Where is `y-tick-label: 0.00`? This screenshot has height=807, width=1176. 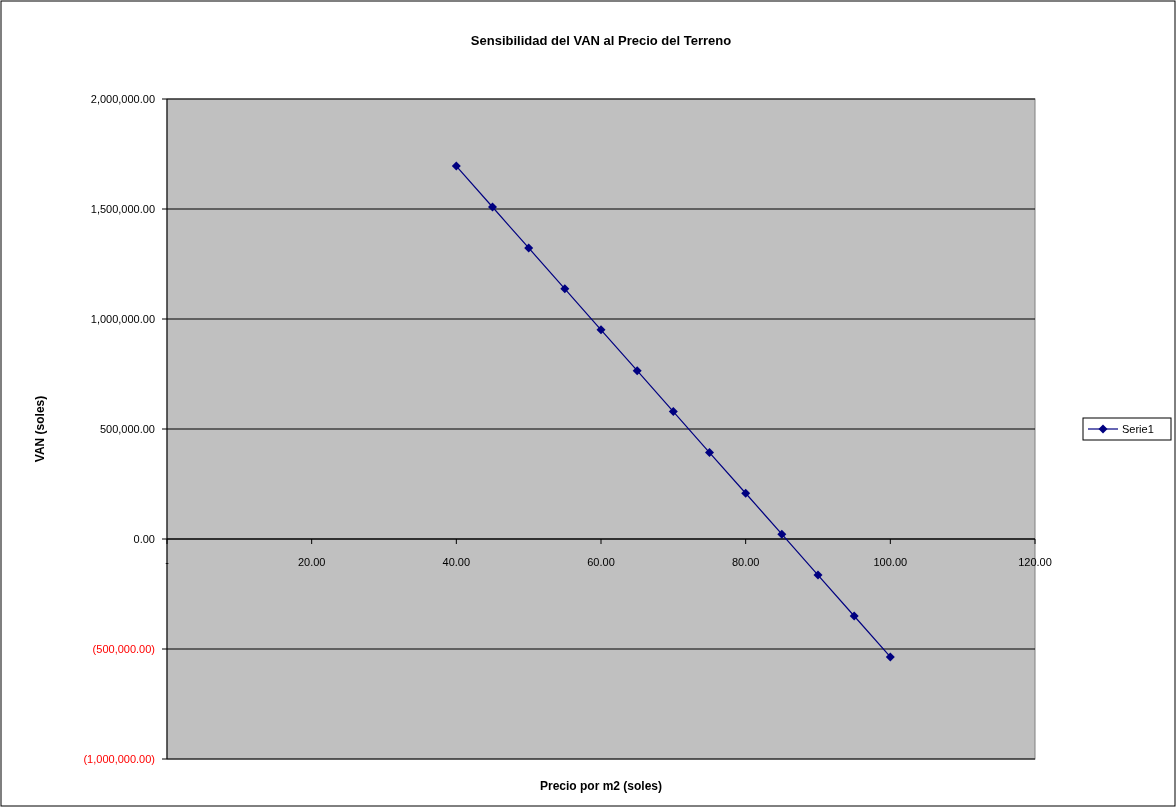
y-tick-label: 0.00 is located at coordinates (144, 539).